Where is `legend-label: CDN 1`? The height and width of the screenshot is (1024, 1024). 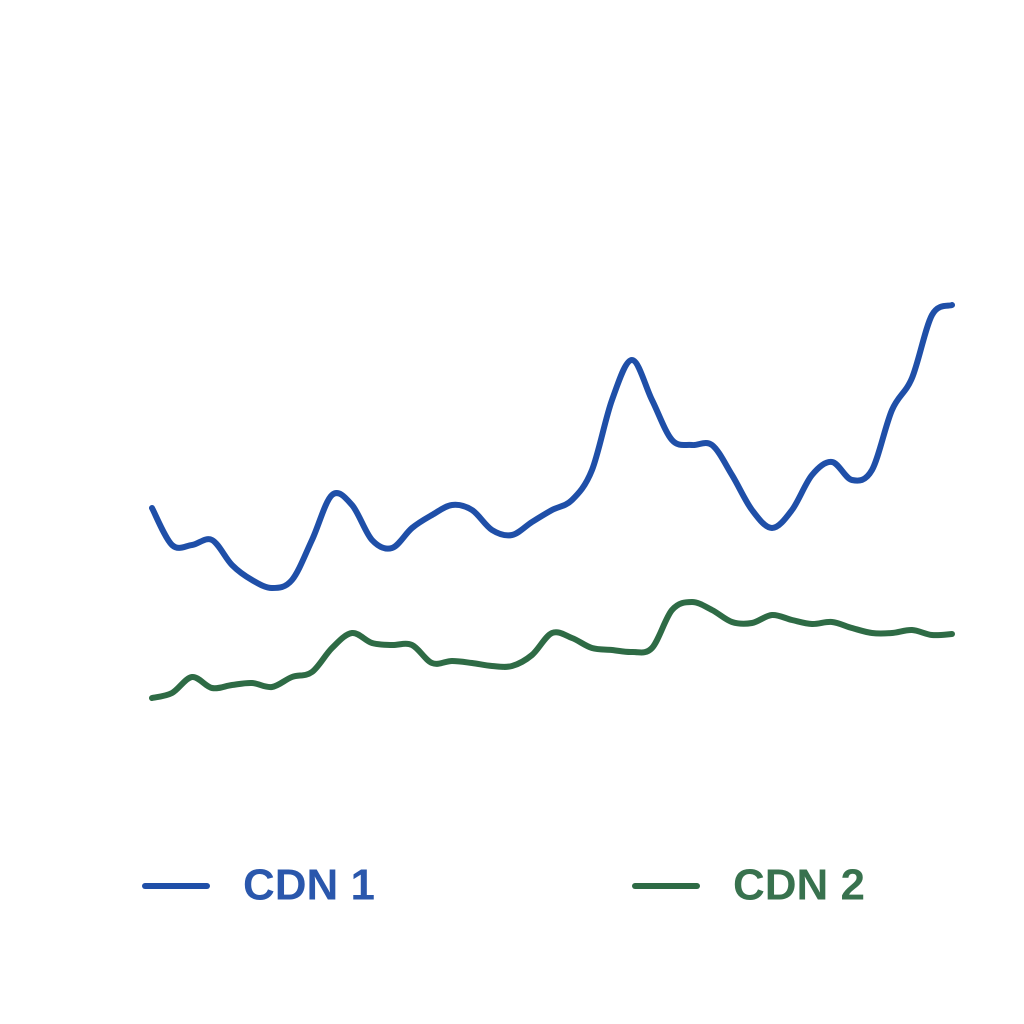
legend-label: CDN 1 is located at coordinates (309, 885).